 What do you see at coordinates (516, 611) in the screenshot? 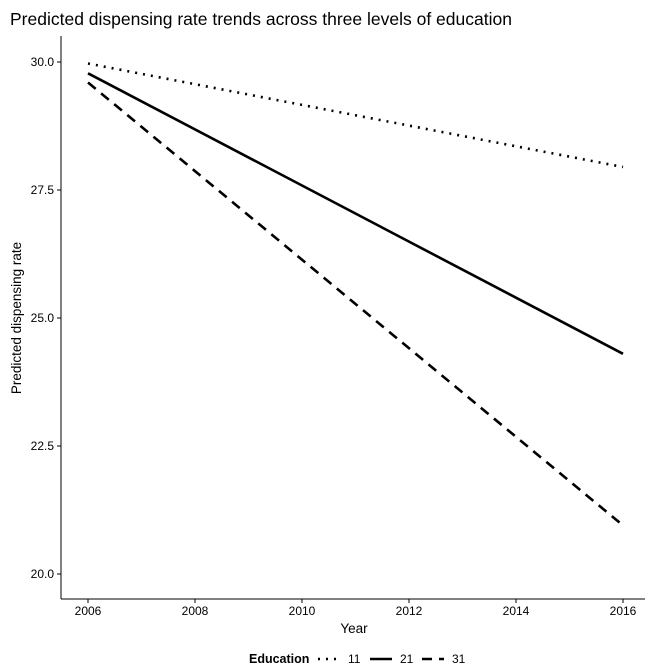
I see `x-tick-label: 2014` at bounding box center [516, 611].